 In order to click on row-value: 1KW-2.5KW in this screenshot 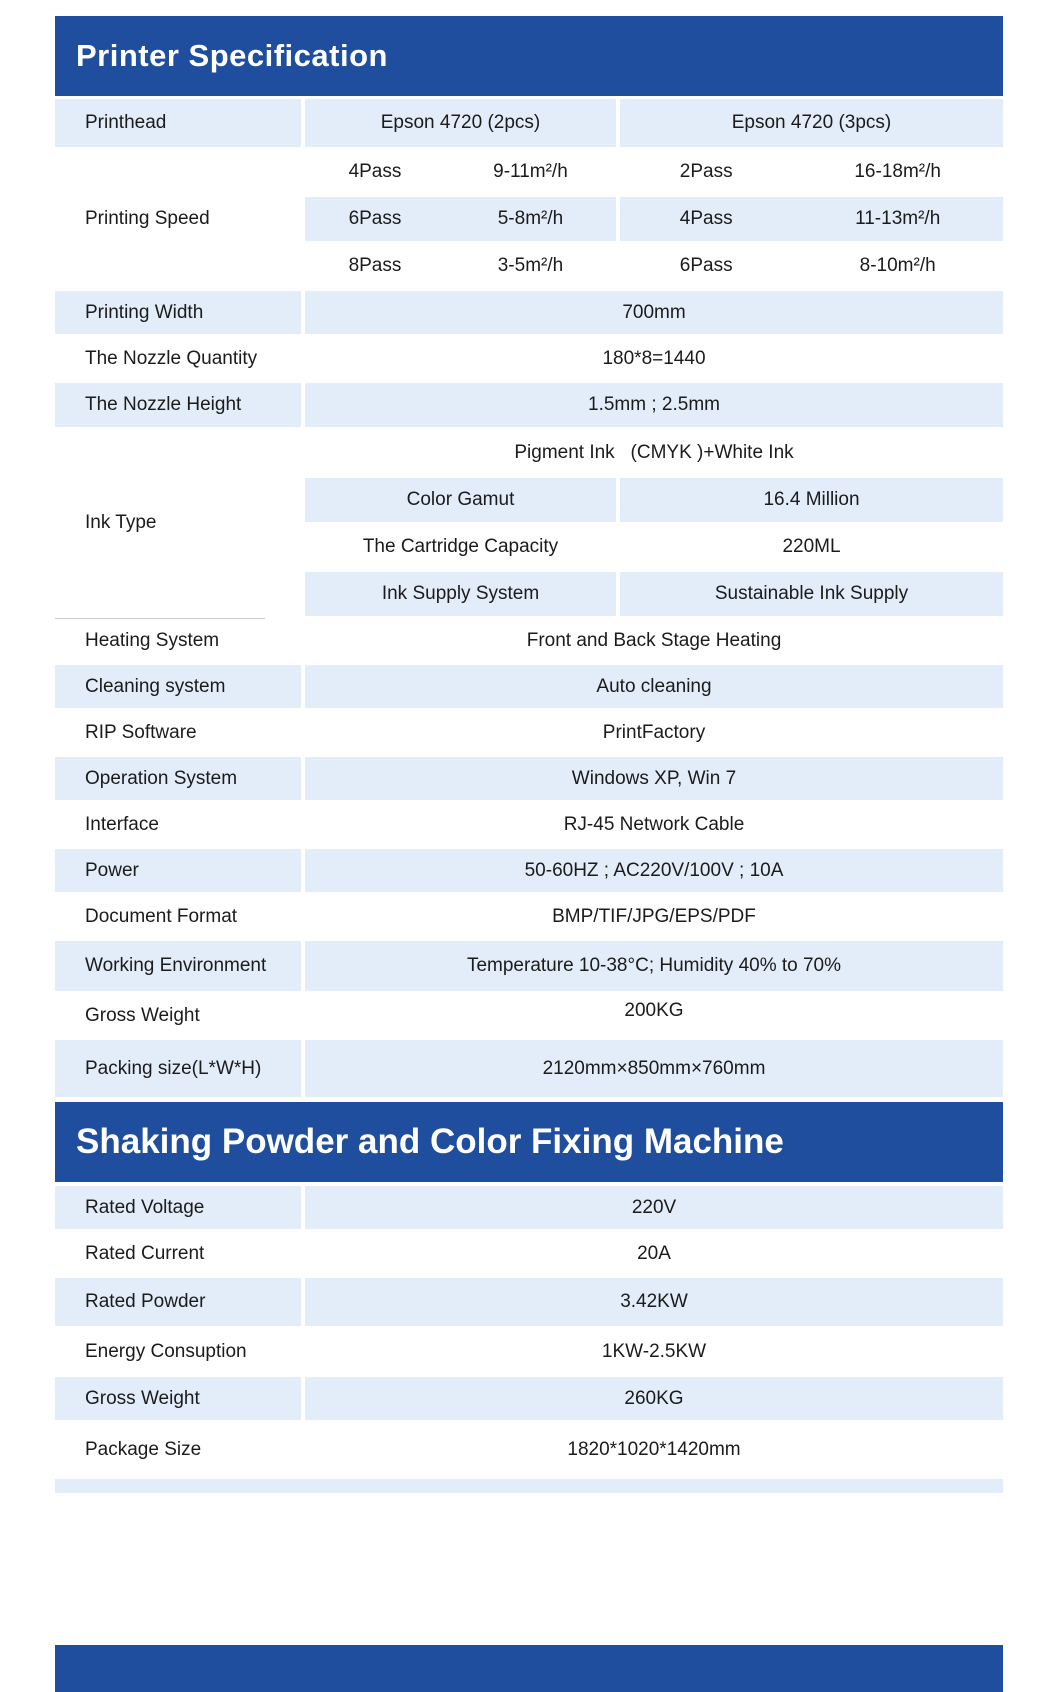, I will do `click(654, 1351)`.